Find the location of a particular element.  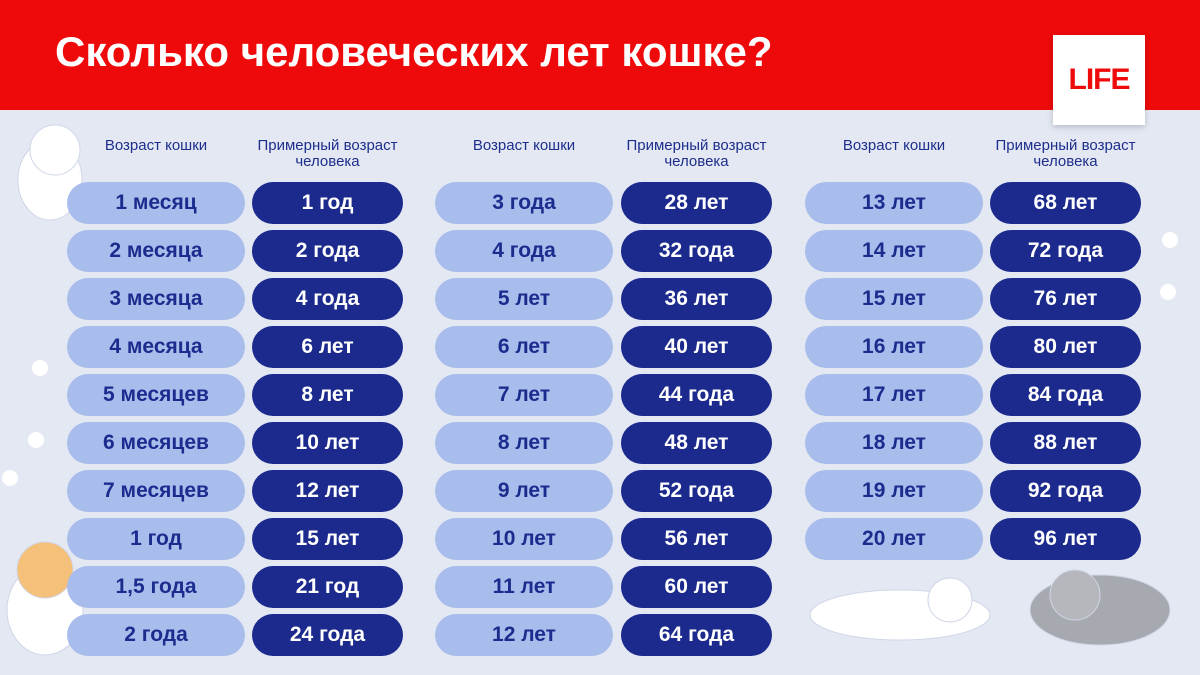

cat-age: 12 лет is located at coordinates (524, 635).